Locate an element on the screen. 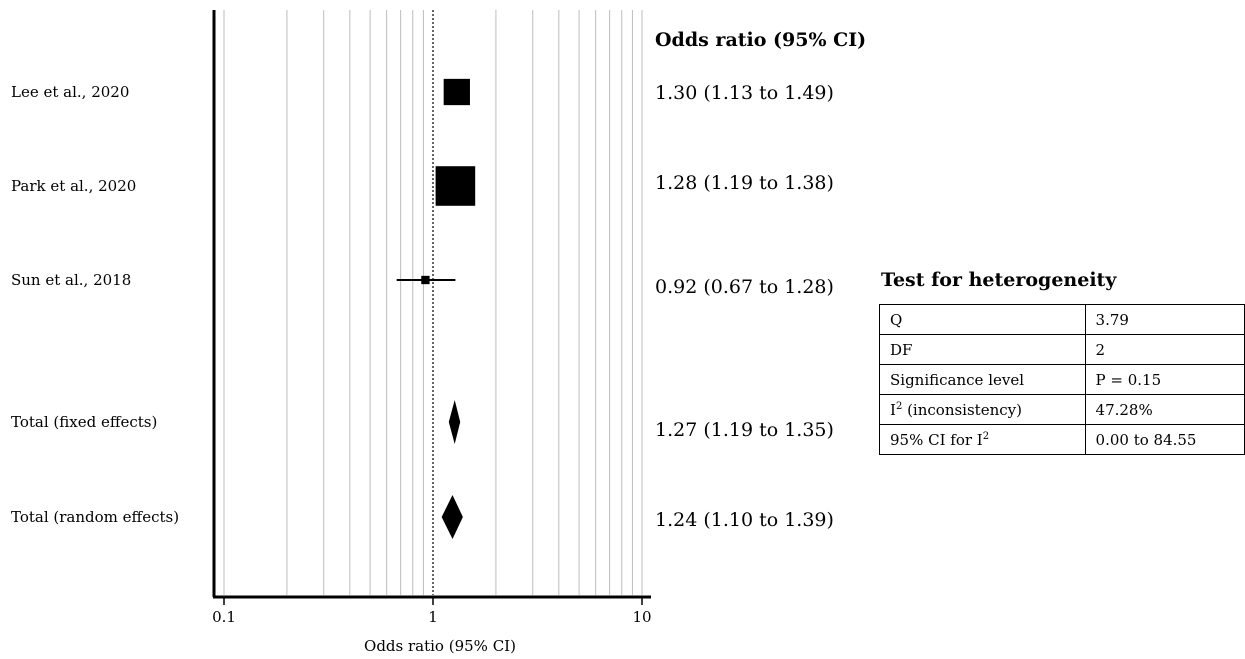  heterogeneity-row: Q 3.79 is located at coordinates (1062, 319).